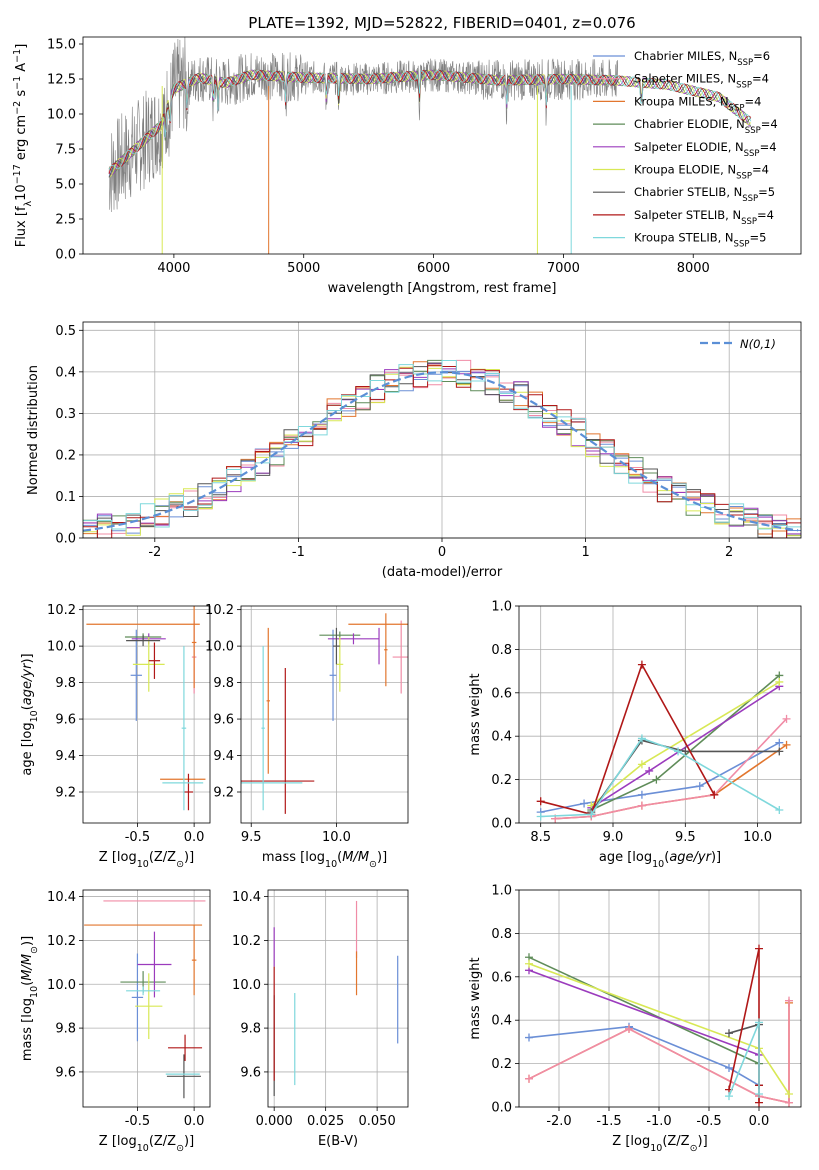  I want to click on x-tick-label: 9.0, so click(613, 837).